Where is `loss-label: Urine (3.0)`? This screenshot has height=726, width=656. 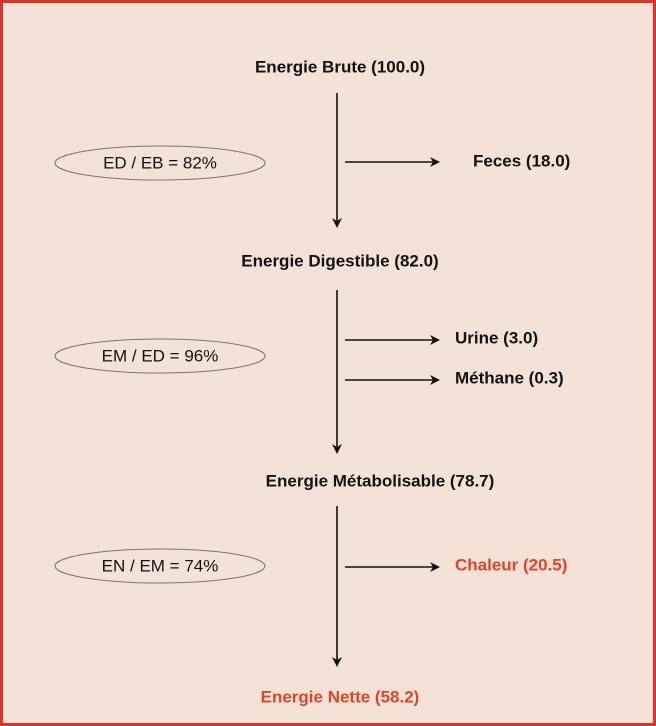 loss-label: Urine (3.0) is located at coordinates (496, 337).